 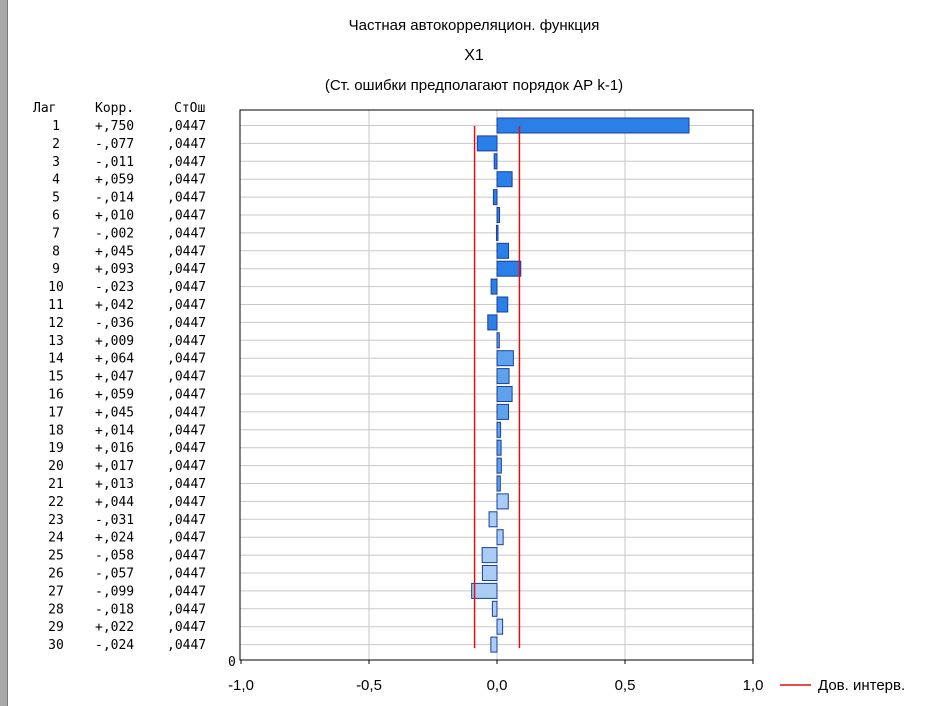 What do you see at coordinates (114, 609) in the screenshot?
I see `corr-label: -,018` at bounding box center [114, 609].